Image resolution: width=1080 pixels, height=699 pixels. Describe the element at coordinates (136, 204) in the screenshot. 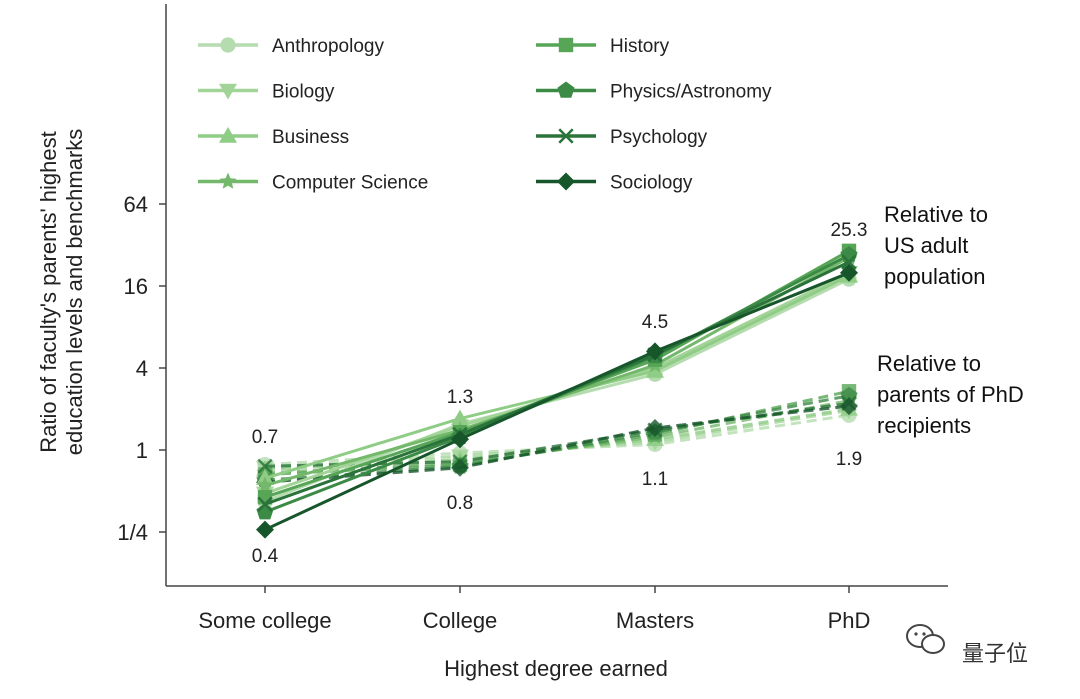

I see `y-tick-label: 64` at that location.